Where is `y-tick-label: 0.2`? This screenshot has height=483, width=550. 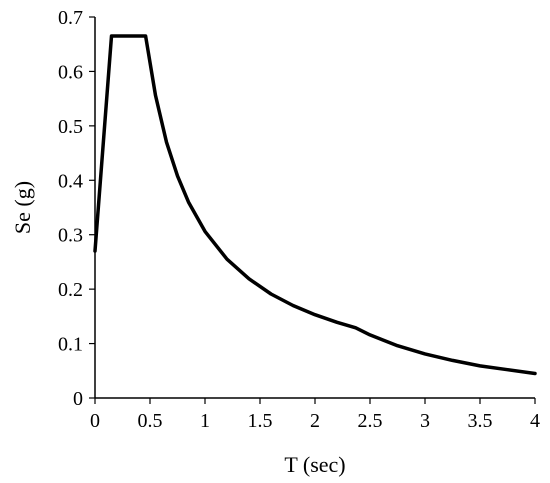
y-tick-label: 0.2 is located at coordinates (70, 290).